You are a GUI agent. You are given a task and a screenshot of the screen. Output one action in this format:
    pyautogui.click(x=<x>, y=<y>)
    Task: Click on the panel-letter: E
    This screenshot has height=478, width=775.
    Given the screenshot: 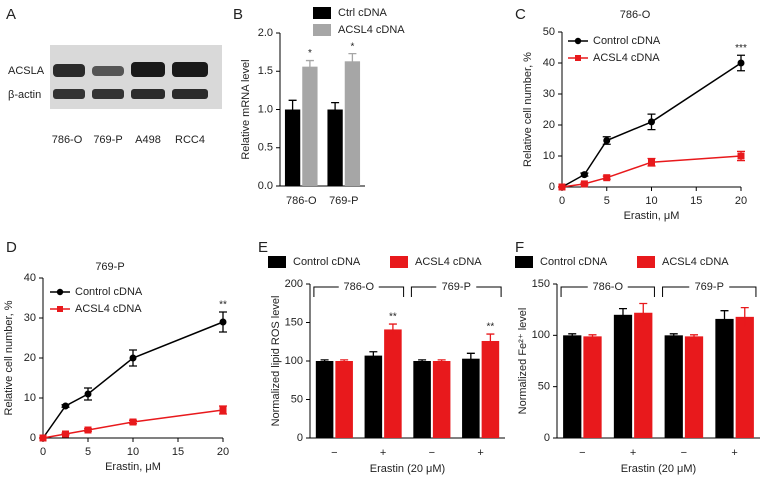 What is the action you would take?
    pyautogui.click(x=263, y=247)
    